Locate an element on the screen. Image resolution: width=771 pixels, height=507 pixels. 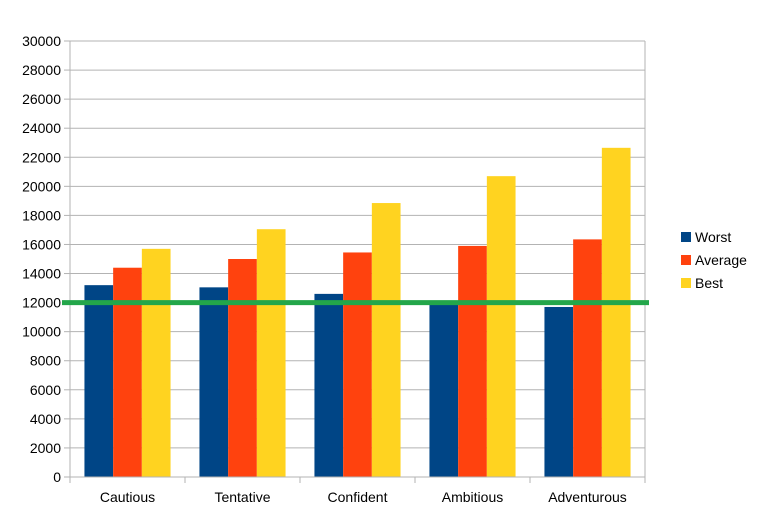
legend: Worst Average Best is located at coordinates (714, 260).